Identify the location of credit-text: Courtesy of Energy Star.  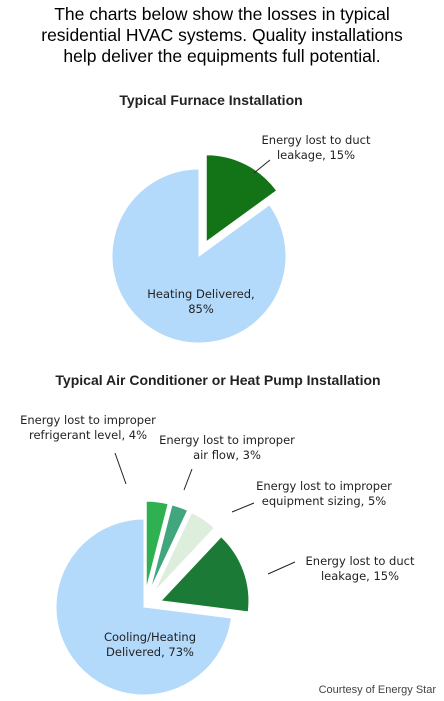
(377, 690).